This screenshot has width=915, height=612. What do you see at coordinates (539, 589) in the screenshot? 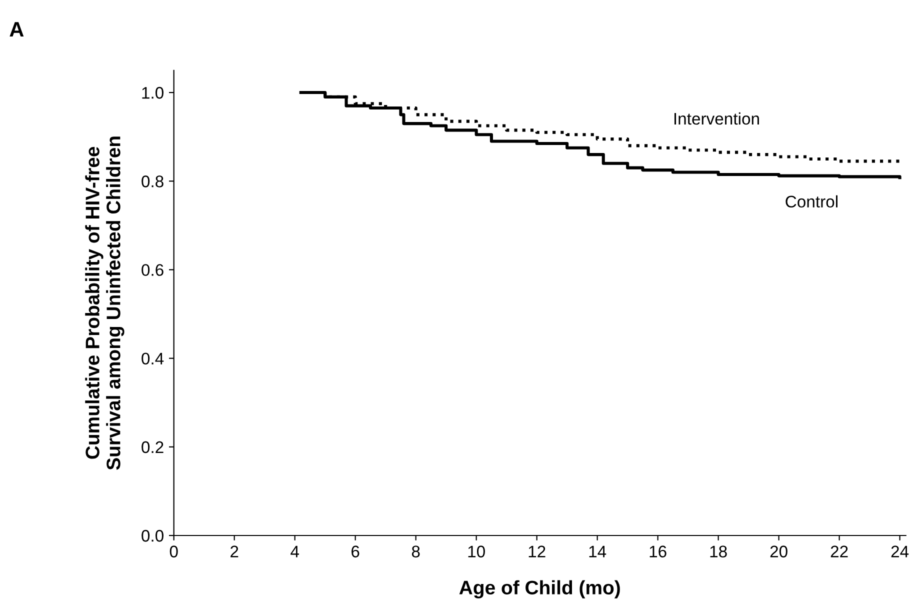
I see `x-axis-title: Age of Child (mo)` at bounding box center [539, 589].